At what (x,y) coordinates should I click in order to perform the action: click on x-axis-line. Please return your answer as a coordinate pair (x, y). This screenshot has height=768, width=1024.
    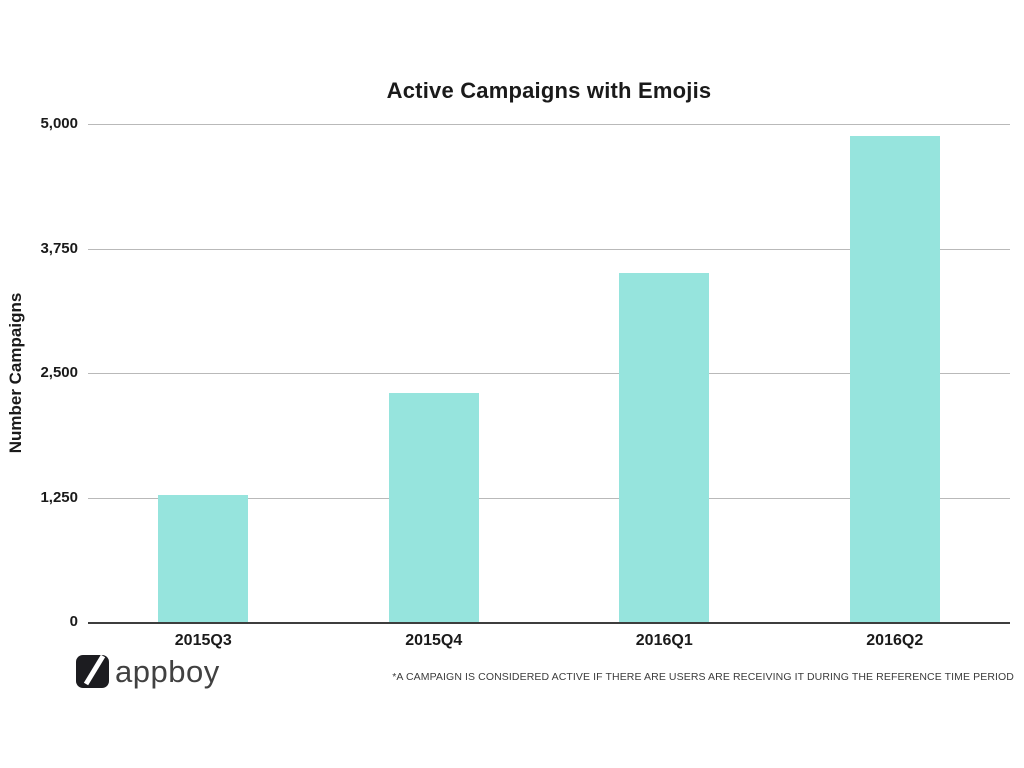
    Looking at the image, I should click on (549, 623).